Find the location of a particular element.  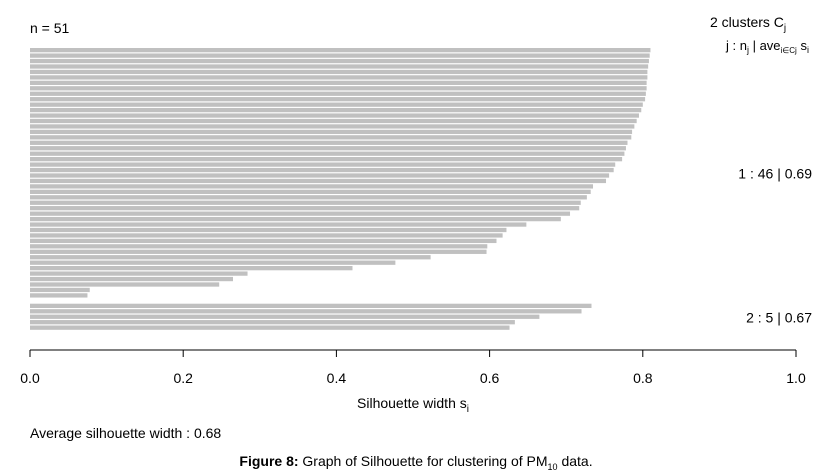

caption-text-end: data. is located at coordinates (575, 461).